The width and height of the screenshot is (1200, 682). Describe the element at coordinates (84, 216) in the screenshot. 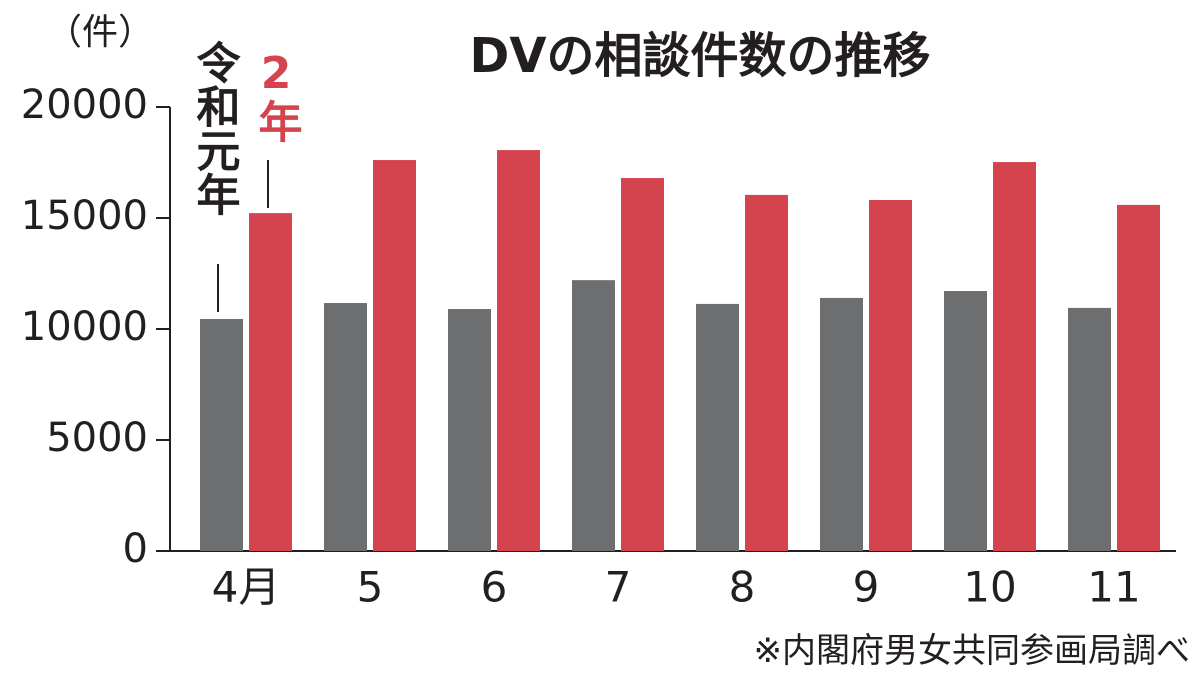

I see `y-tick-label: 15000` at that location.